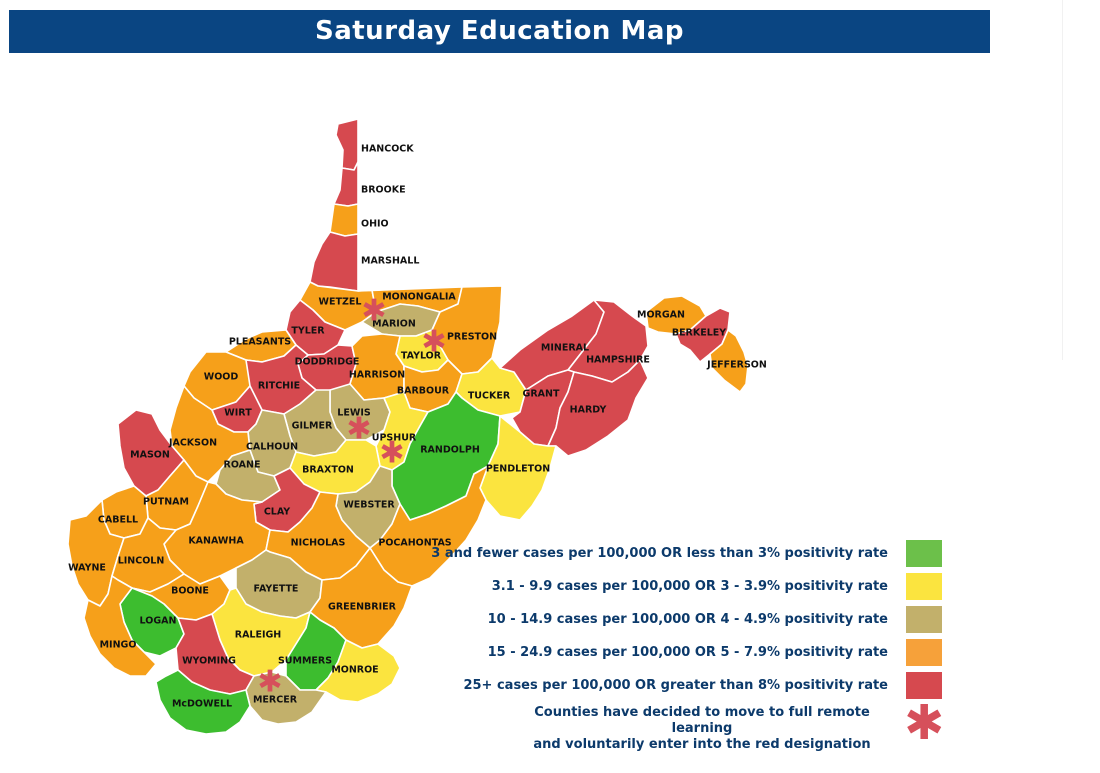 The height and width of the screenshot is (773, 1100). Describe the element at coordinates (192, 443) in the screenshot. I see `county-label-jackson: JACKSON` at that location.